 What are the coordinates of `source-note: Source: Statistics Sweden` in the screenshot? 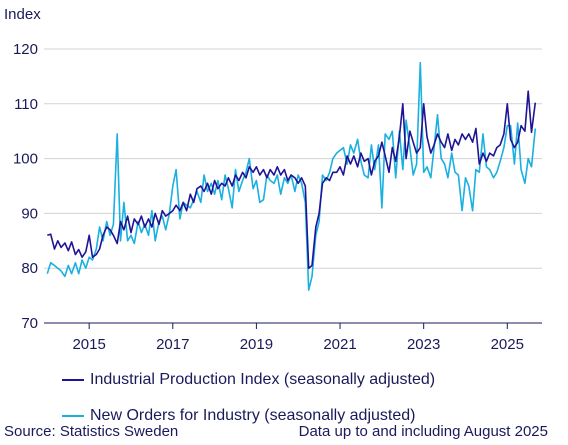 It's located at (91, 431).